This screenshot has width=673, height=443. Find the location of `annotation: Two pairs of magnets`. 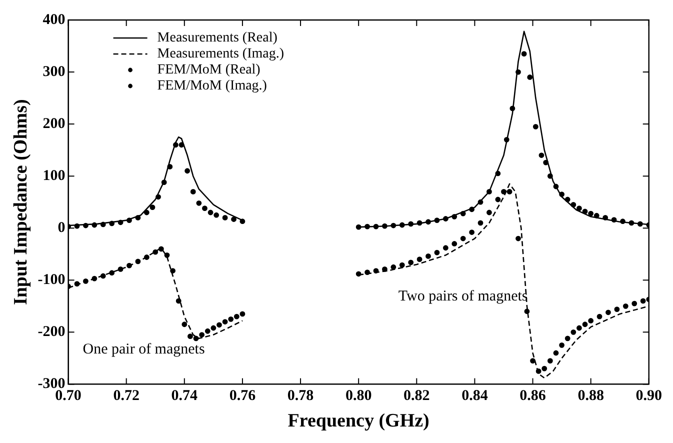

annotation: Two pairs of magnets is located at coordinates (463, 296).